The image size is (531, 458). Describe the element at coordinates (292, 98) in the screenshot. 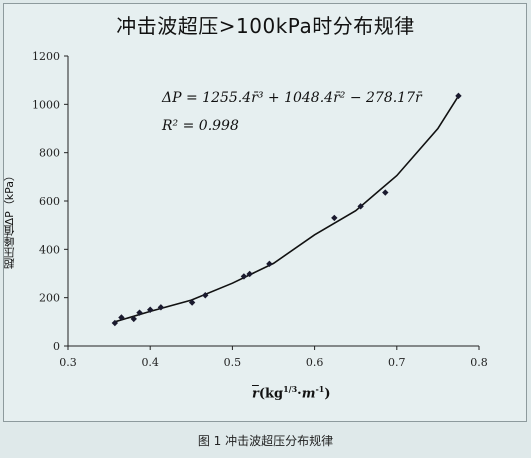

I see `fit-equation: ΔP = 1255.4r̄³ + 1048.4r̄² − 278.17r̄` at that location.